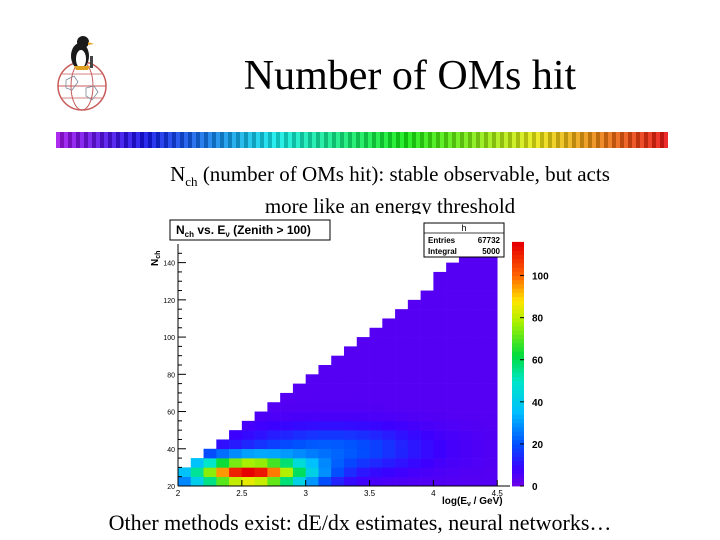 The image size is (720, 540). I want to click on stats-box: h Entries 67732 Integral 5000, so click(464, 240).